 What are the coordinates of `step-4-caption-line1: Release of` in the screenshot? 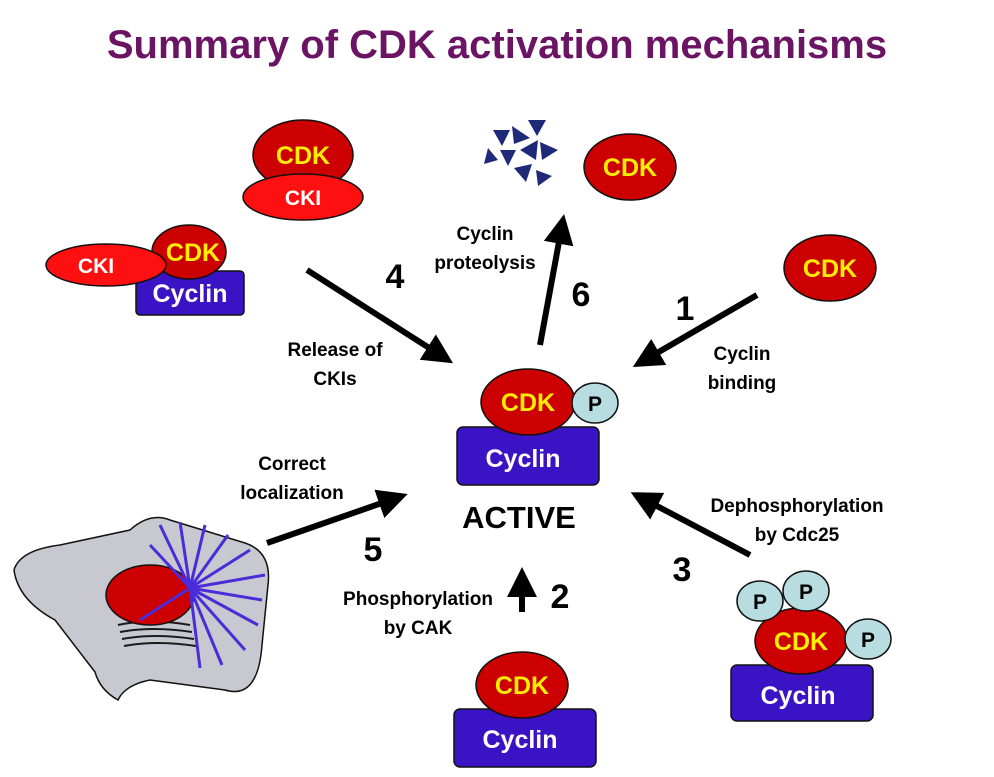 It's located at (335, 350).